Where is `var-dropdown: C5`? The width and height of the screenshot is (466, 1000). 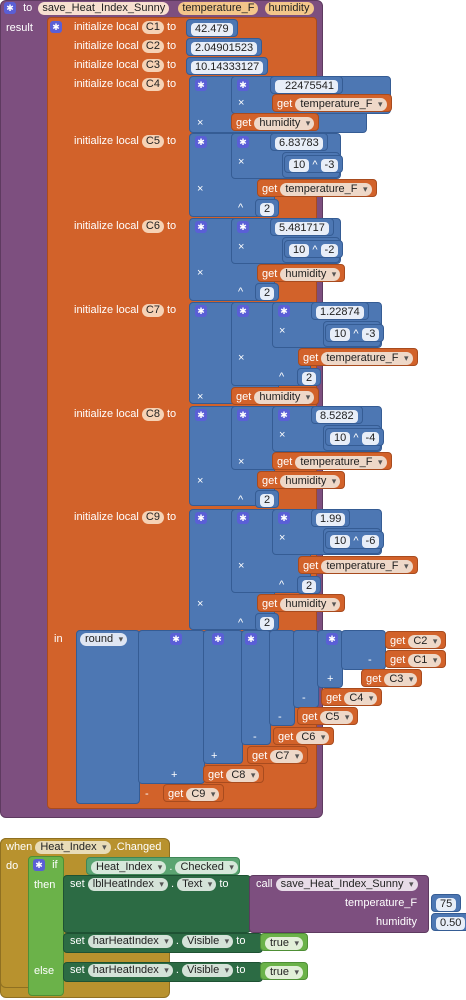 var-dropdown: C5 is located at coordinates (337, 717).